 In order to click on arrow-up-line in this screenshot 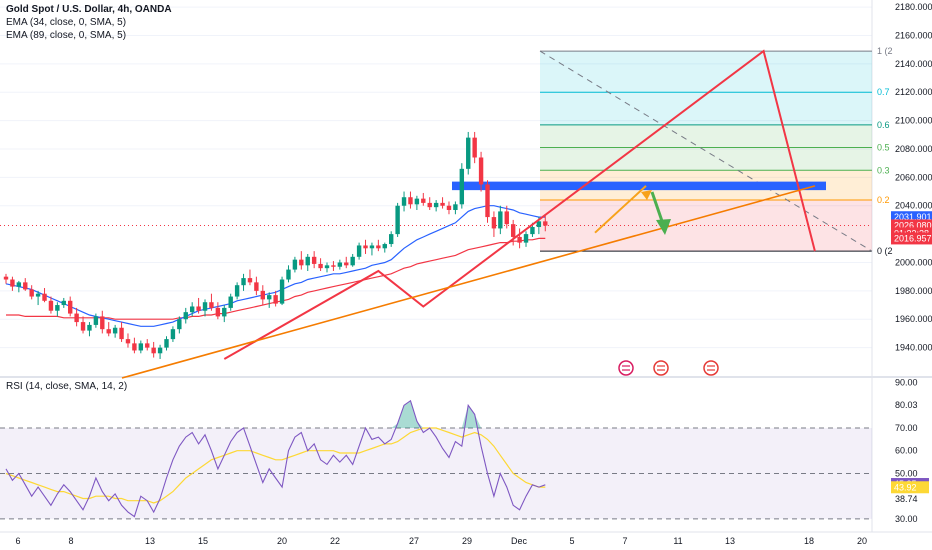, I will do `click(620, 209)`.